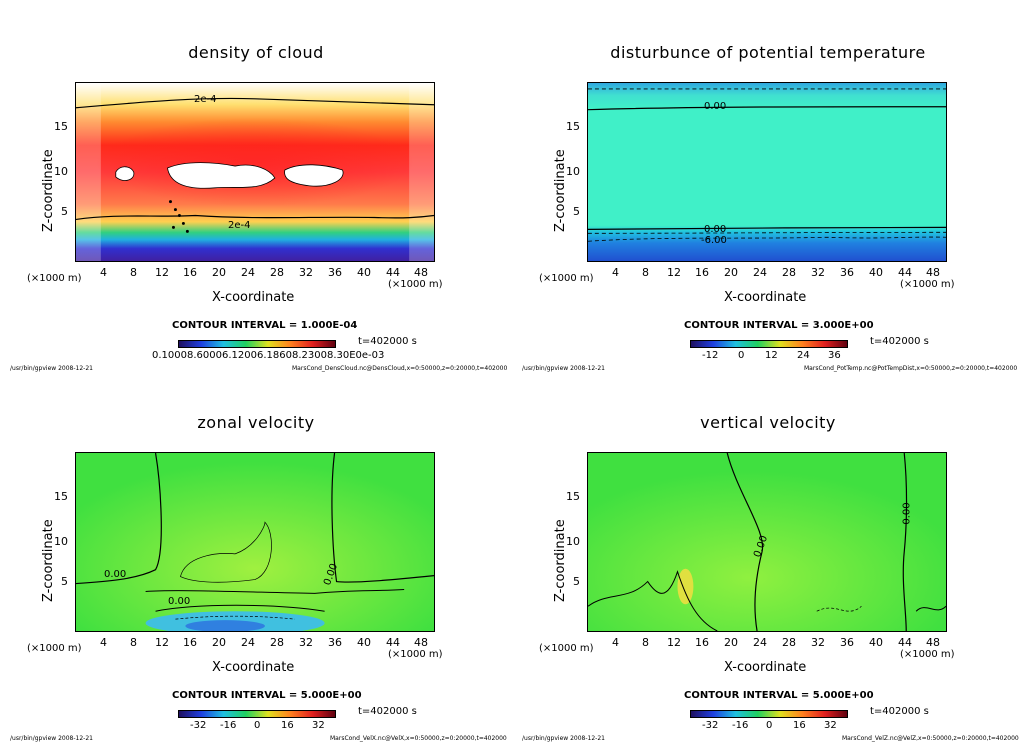  Describe the element at coordinates (834, 355) in the screenshot. I see `colorbar-tick: 36` at that location.